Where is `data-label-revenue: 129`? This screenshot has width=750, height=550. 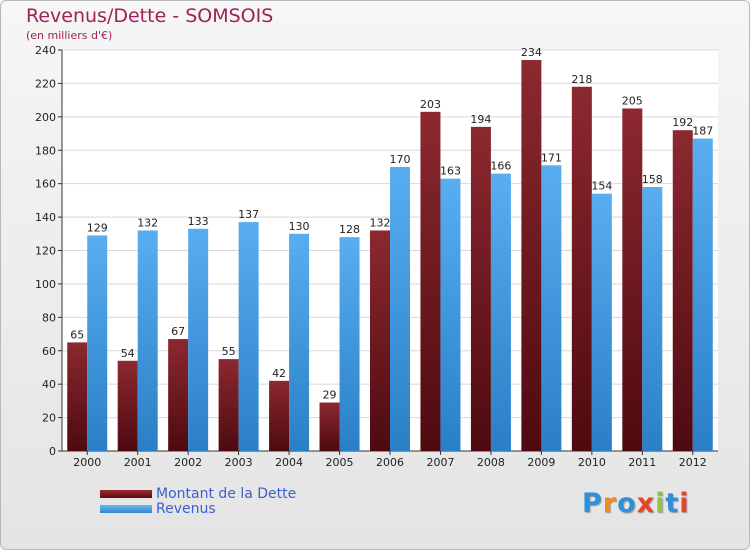 data-label-revenue: 129 is located at coordinates (97, 227).